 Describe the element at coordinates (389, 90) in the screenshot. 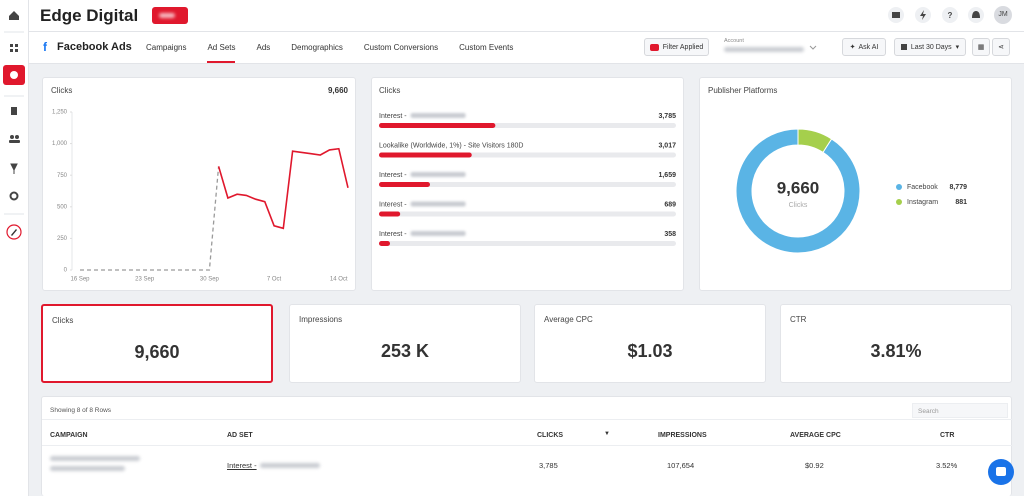

I see `chart-title: Clicks` at that location.